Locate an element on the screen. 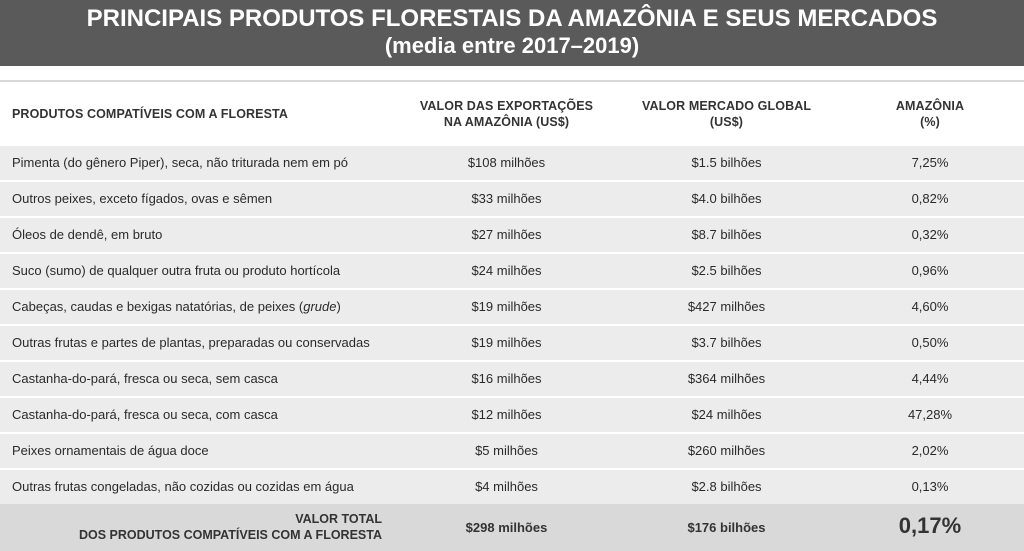 Image resolution: width=1024 pixels, height=551 pixels. cell-product-suffix: ) is located at coordinates (338, 306).